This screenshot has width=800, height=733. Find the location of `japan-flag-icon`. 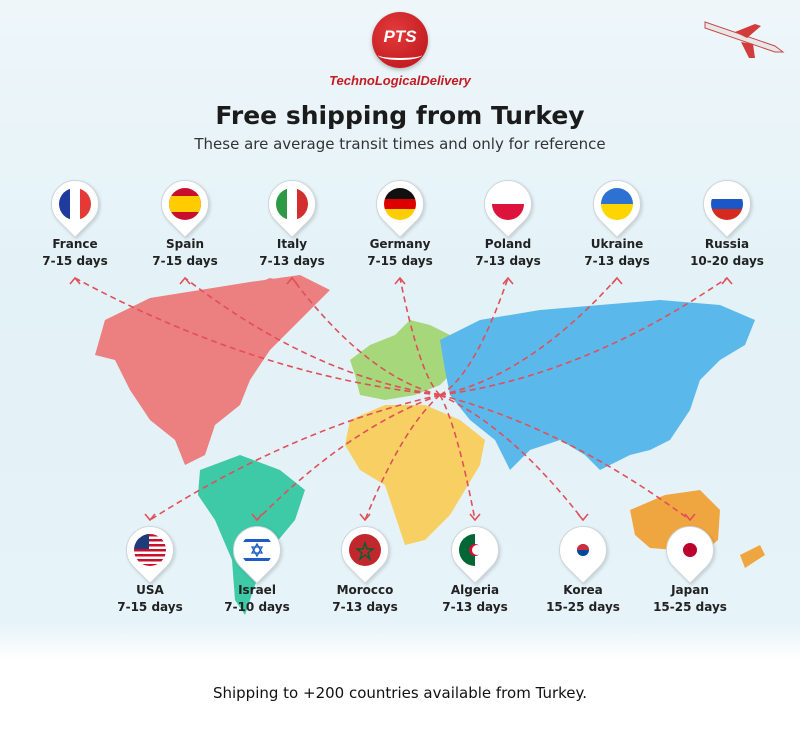

japan-flag-icon is located at coordinates (690, 550).